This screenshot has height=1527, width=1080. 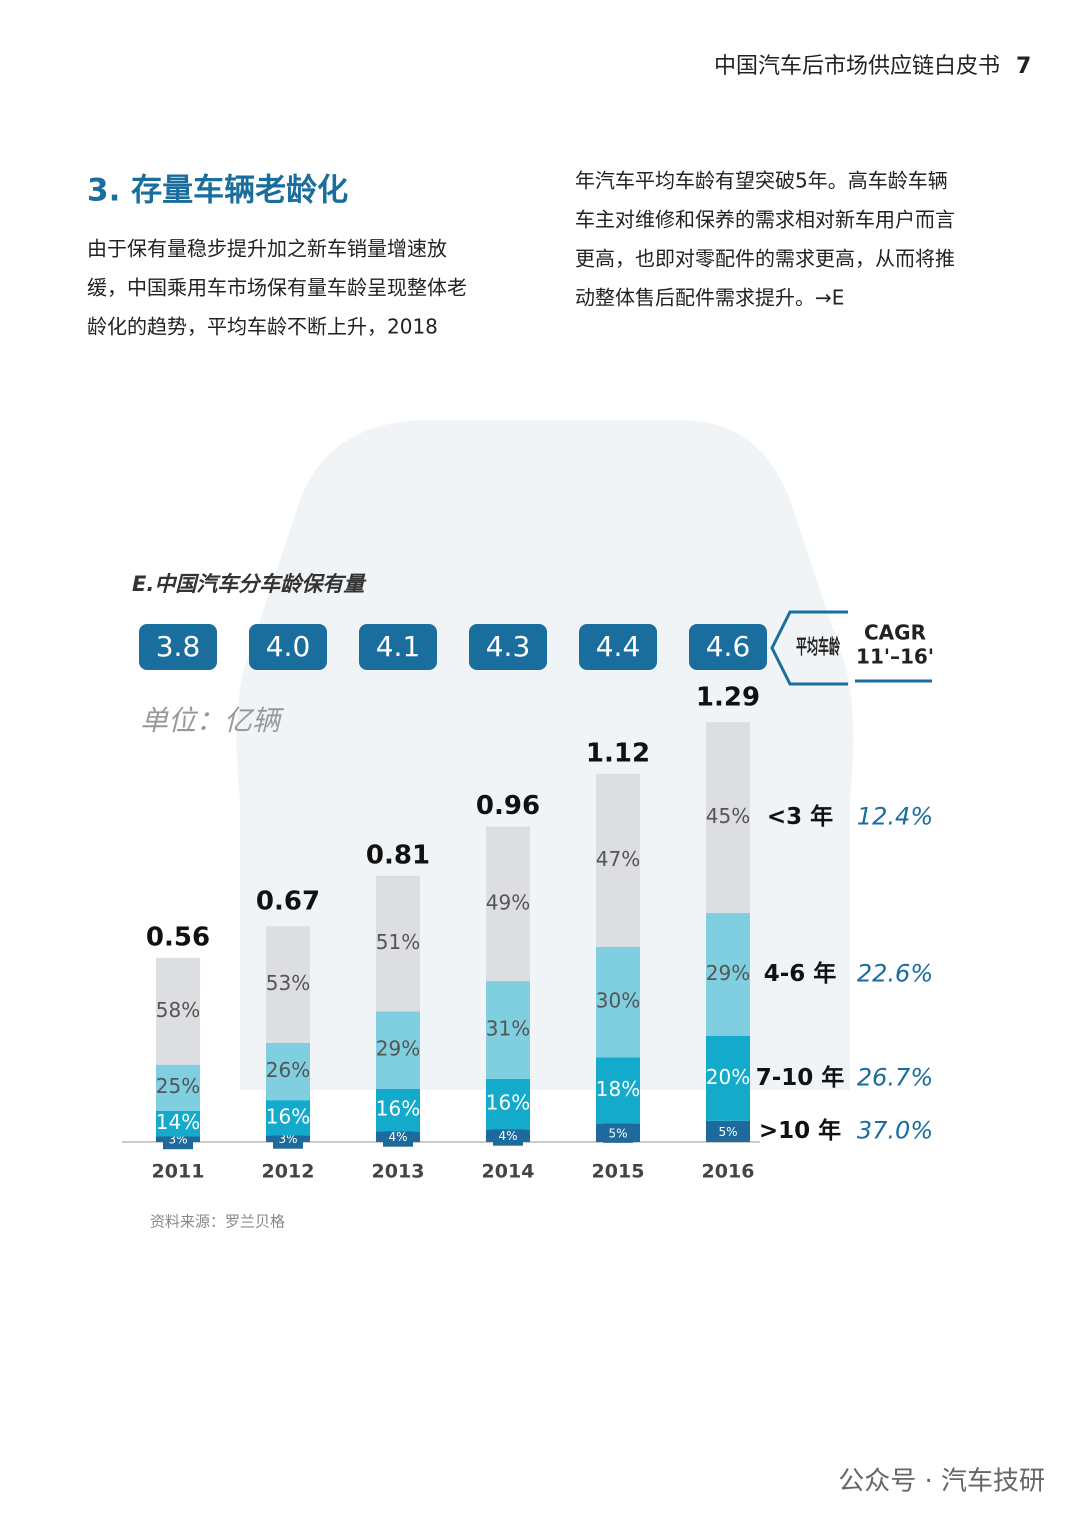 I want to click on segment-label: 25%, so click(x=178, y=1086).